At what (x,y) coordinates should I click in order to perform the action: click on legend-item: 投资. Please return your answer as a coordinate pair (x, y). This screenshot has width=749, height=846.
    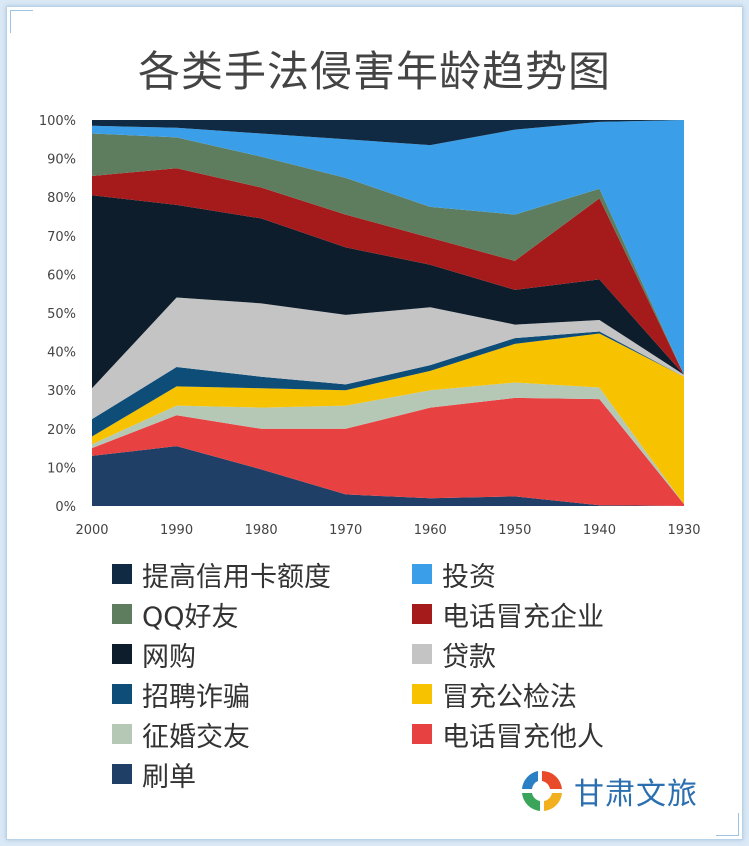
    Looking at the image, I should click on (542, 575).